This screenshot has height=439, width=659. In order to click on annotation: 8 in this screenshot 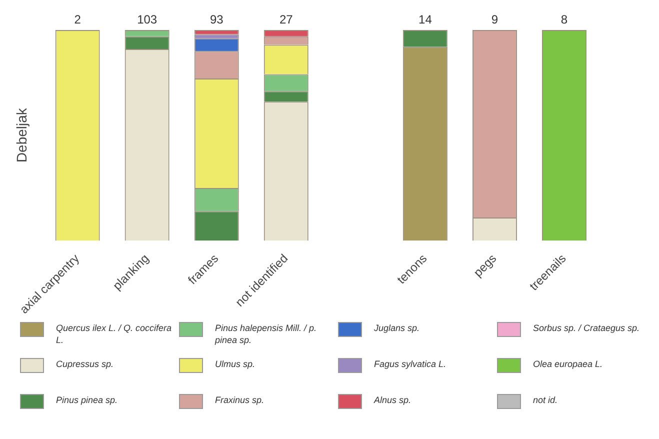, I will do `click(564, 19)`.